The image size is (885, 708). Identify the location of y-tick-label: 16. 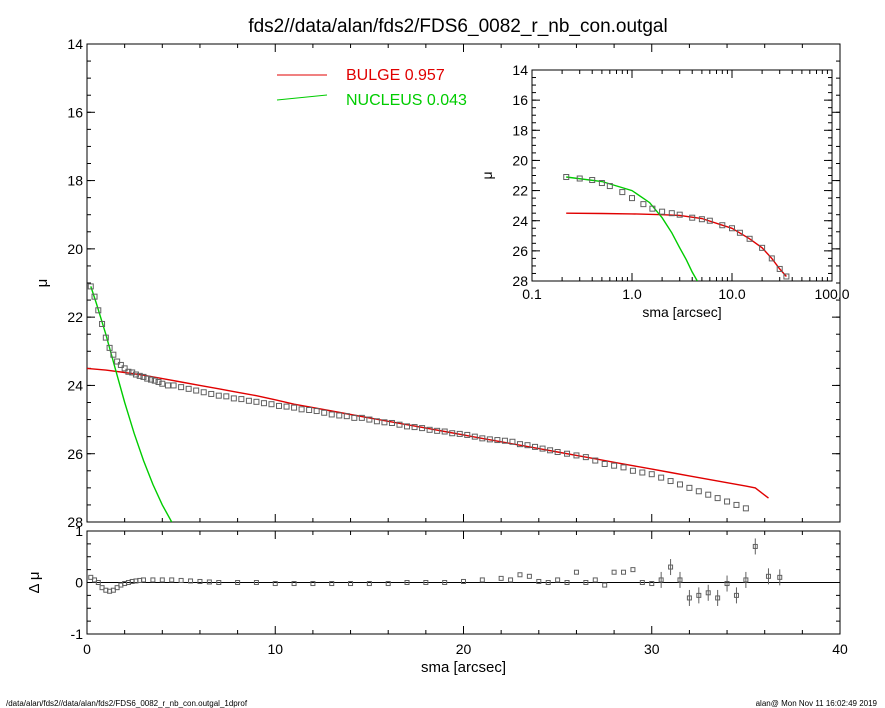
(75, 112).